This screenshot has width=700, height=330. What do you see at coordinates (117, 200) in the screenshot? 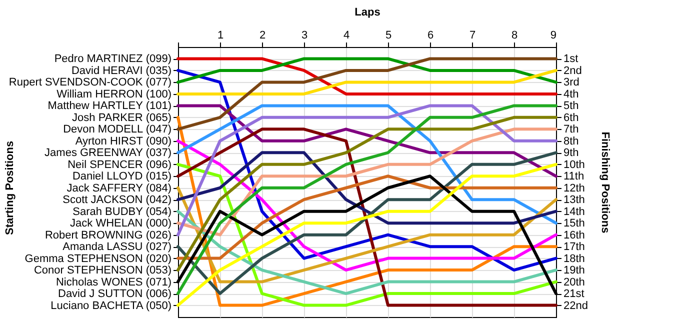
I see `category-label: Scott JACKSON (042)` at bounding box center [117, 200].